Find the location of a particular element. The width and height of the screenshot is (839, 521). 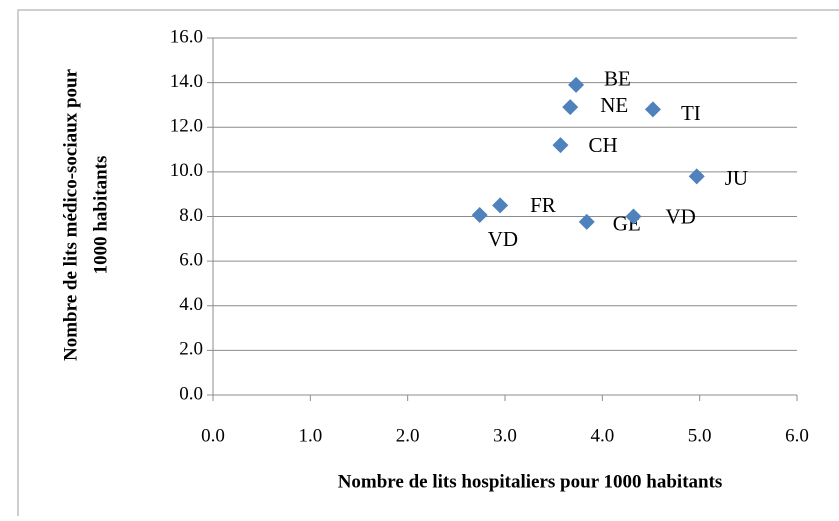

y-tick-label: 4.0 is located at coordinates (191, 304).